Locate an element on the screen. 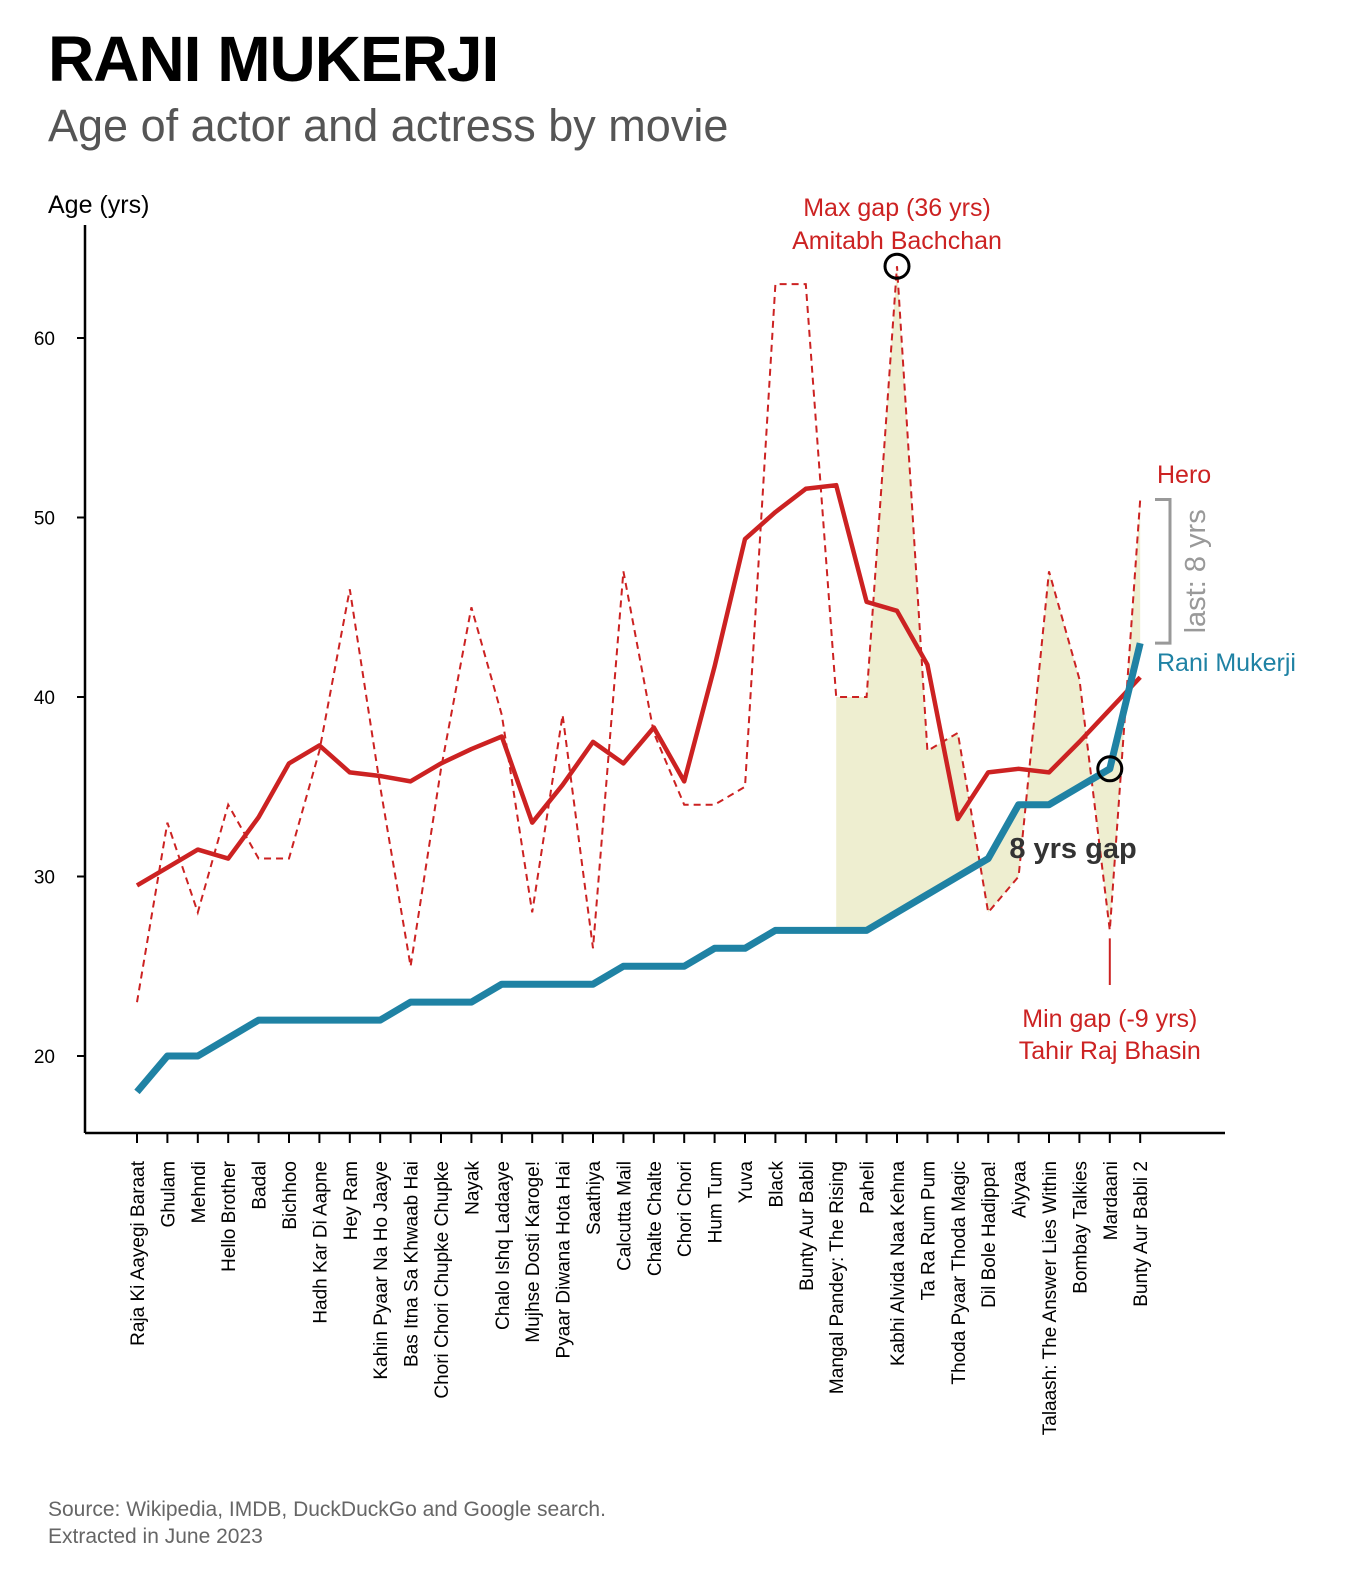 This screenshot has height=1595, width=1363. chart-title: RANI MUKERJI is located at coordinates (273, 59).